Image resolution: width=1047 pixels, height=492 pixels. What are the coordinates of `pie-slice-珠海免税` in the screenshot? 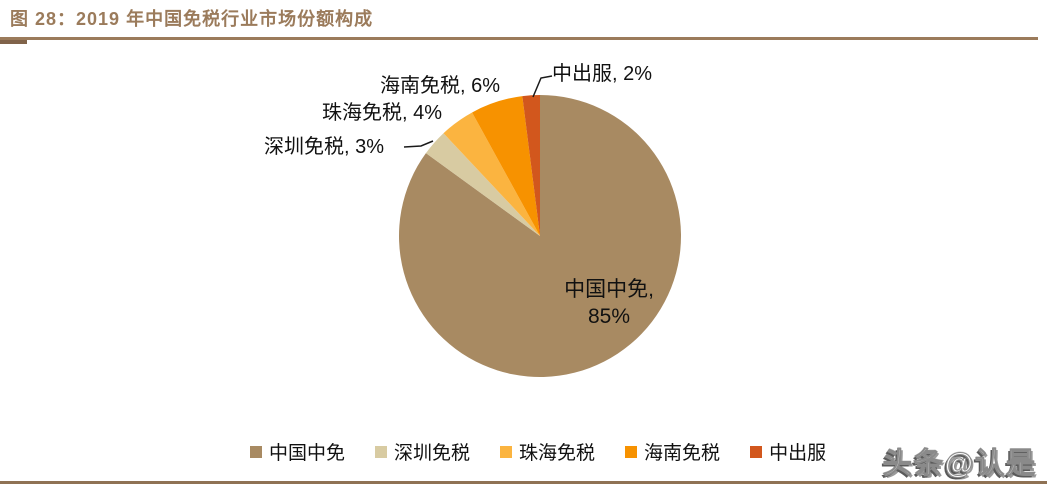 It's located at (491, 174).